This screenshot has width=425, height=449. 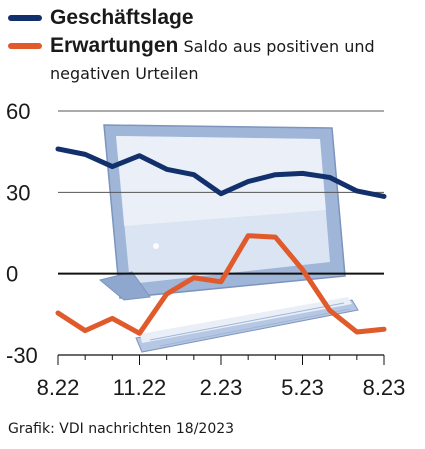 I want to click on legend-item-geschaeftslage: Geschäftslage, so click(x=215, y=18).